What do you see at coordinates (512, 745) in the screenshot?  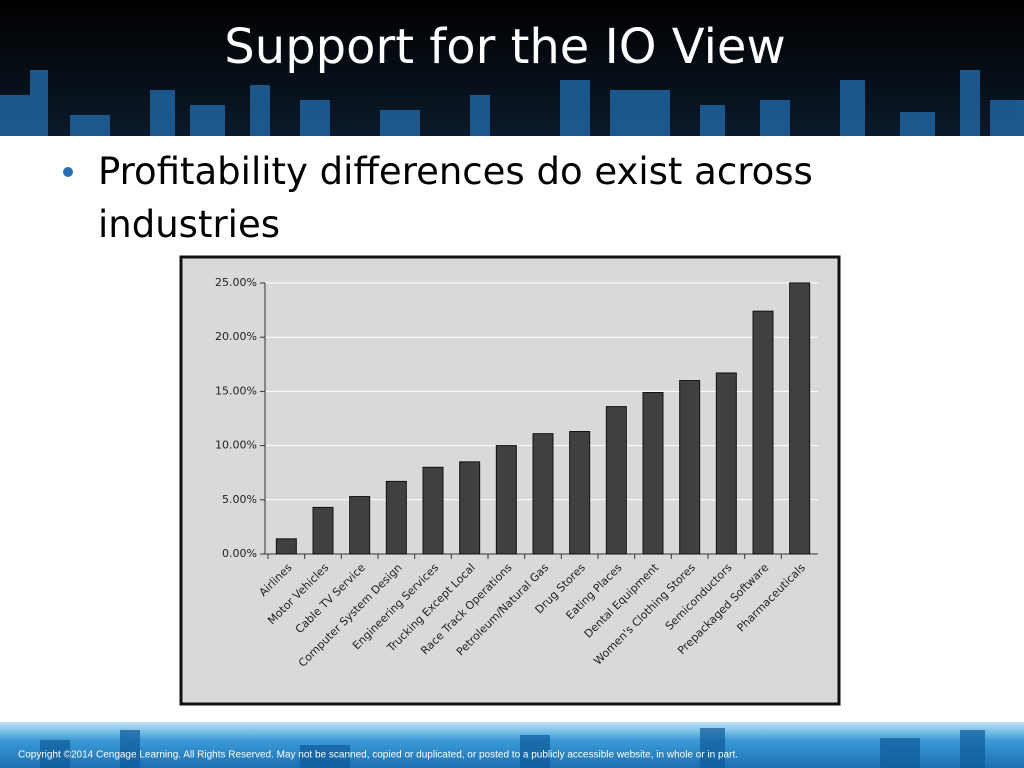 I see `footer-band` at bounding box center [512, 745].